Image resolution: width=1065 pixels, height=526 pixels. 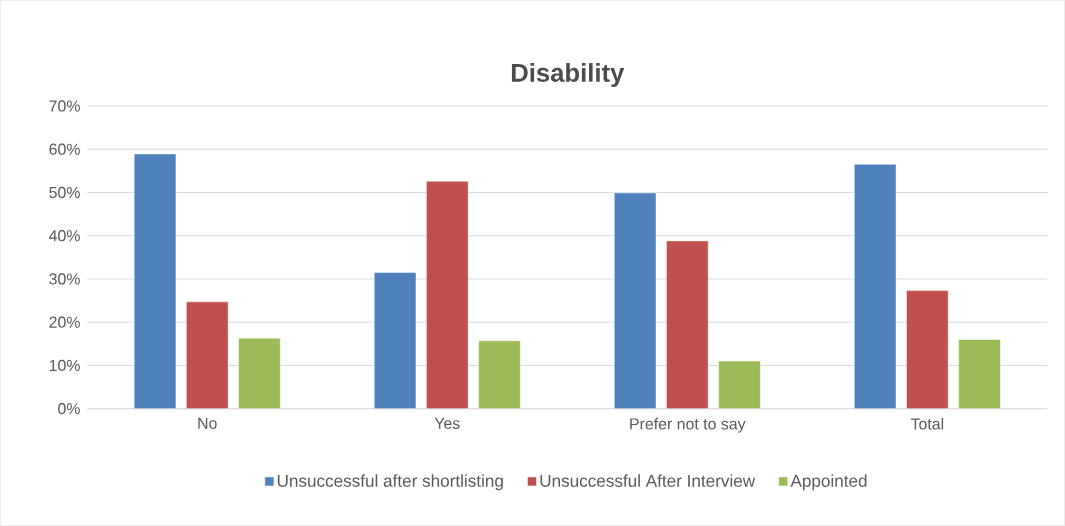 I want to click on legend-label: Unsuccessful After Interview, so click(x=648, y=480).